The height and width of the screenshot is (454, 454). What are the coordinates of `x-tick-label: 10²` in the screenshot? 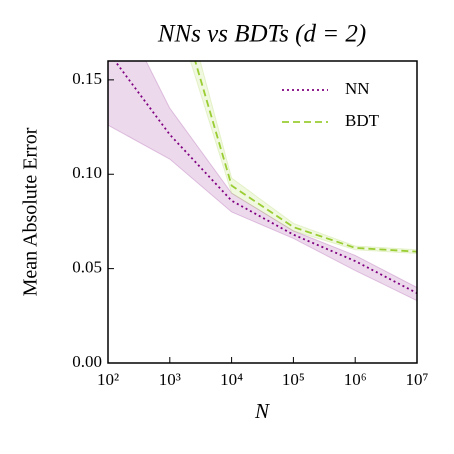 It's located at (108, 379).